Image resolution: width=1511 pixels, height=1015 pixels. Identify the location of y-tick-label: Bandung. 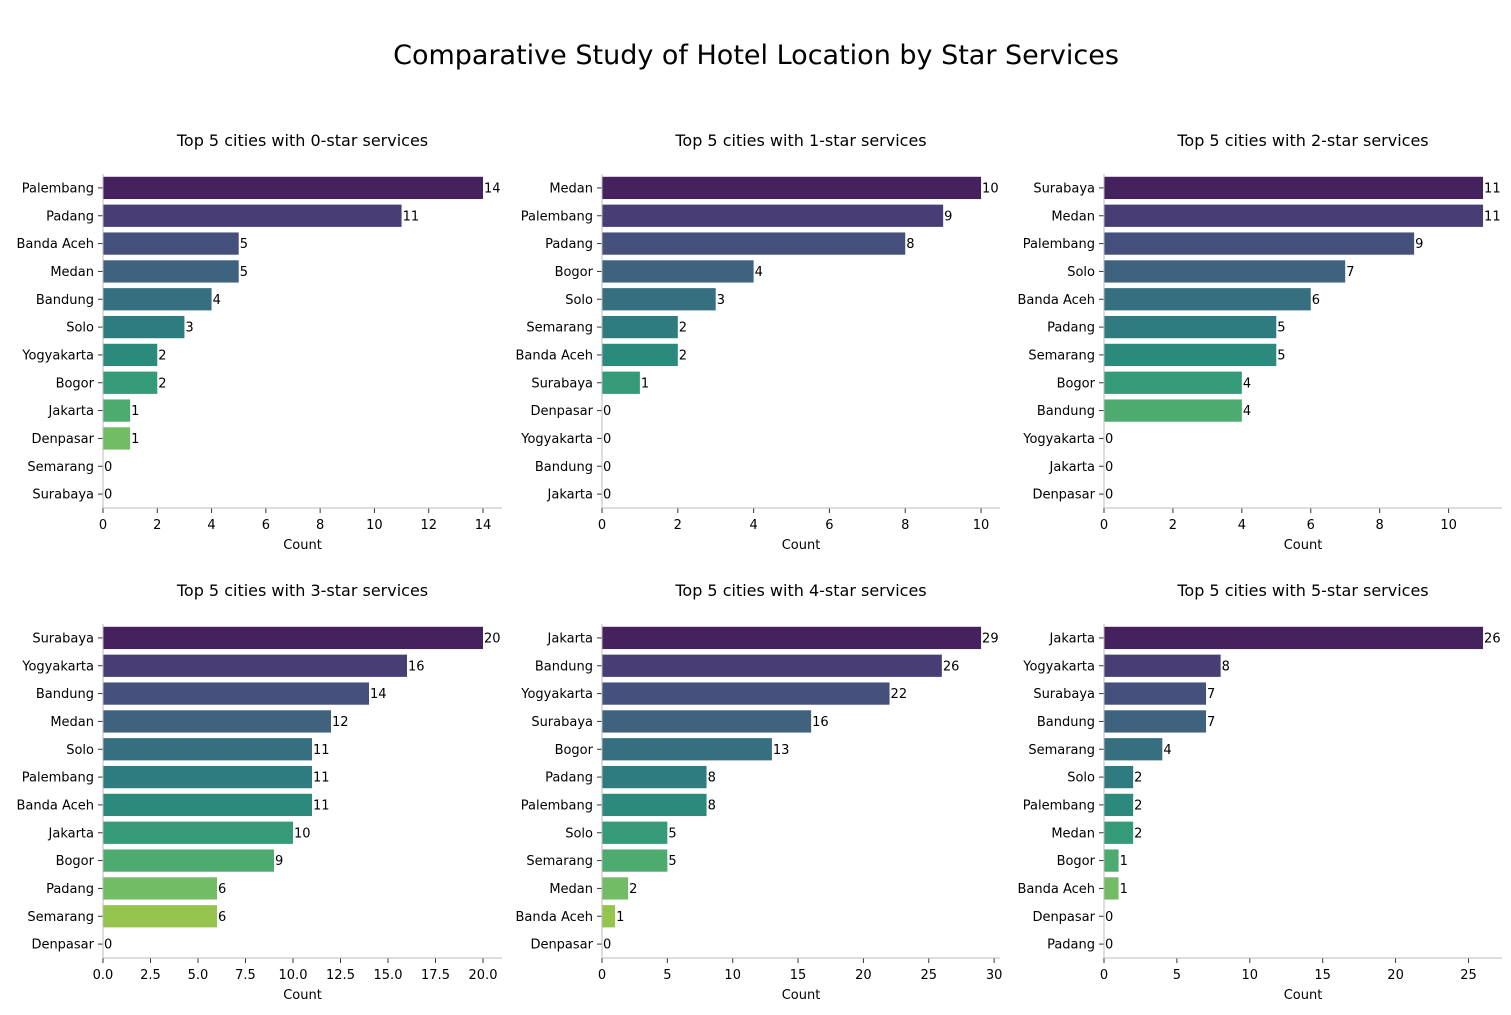
(564, 467).